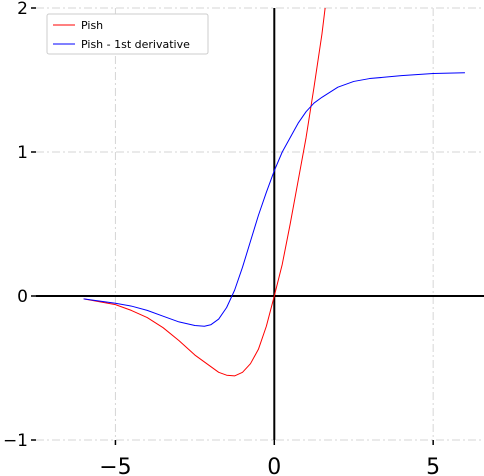 Image resolution: width=484 pixels, height=476 pixels. Describe the element at coordinates (135, 44) in the screenshot. I see `legend-label-1: Pish - 1st derivative` at that location.